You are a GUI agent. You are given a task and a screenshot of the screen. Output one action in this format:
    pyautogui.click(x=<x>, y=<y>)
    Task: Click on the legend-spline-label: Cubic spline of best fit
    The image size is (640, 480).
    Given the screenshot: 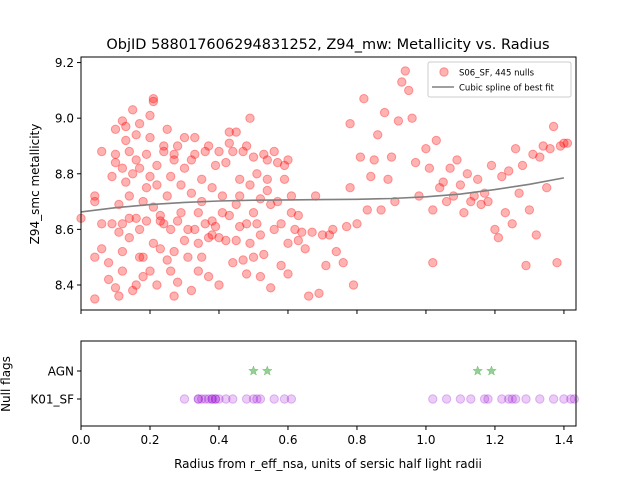 What is the action you would take?
    pyautogui.click(x=507, y=89)
    